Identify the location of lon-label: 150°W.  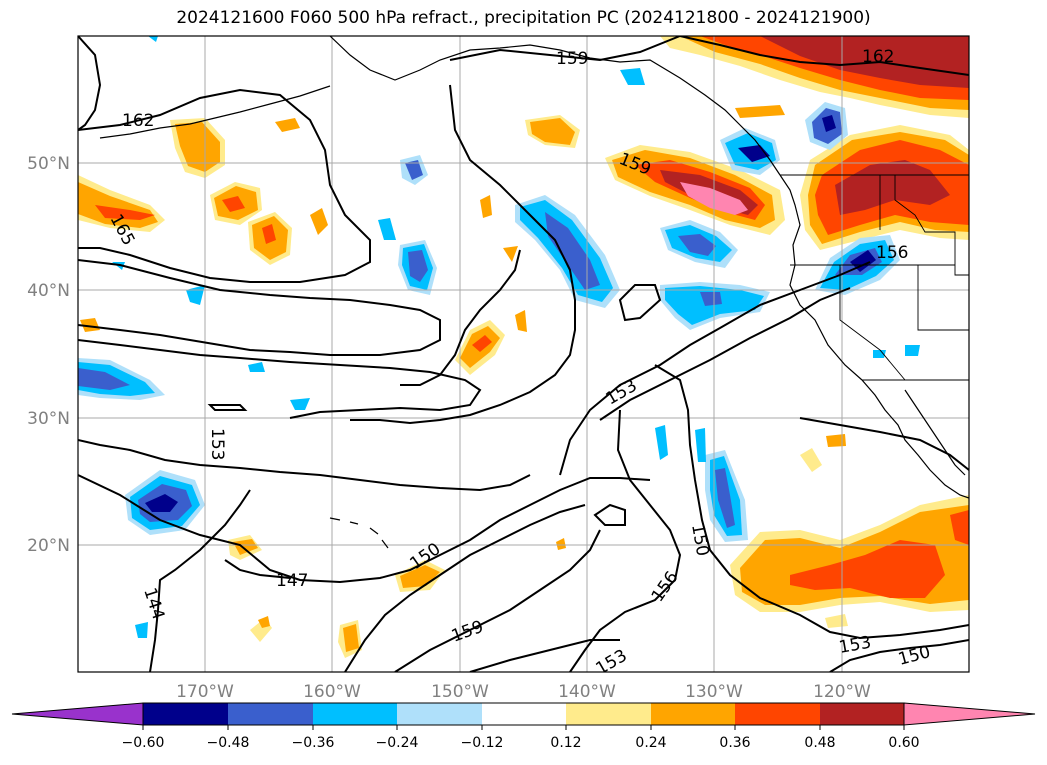
(460, 692).